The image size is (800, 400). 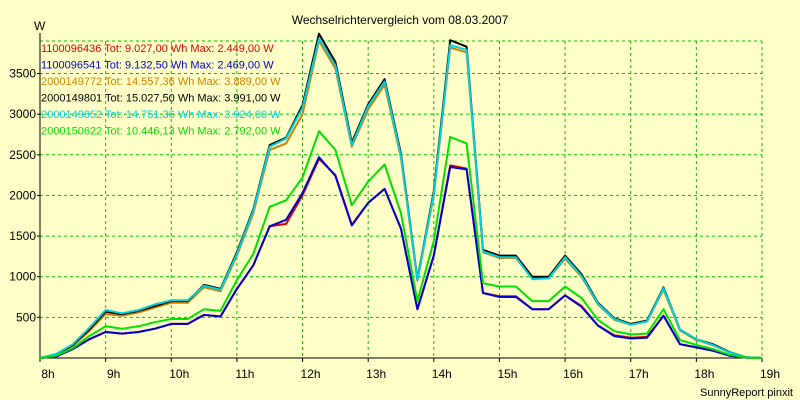 What do you see at coordinates (770, 374) in the screenshot?
I see `x-tick-label: 19h` at bounding box center [770, 374].